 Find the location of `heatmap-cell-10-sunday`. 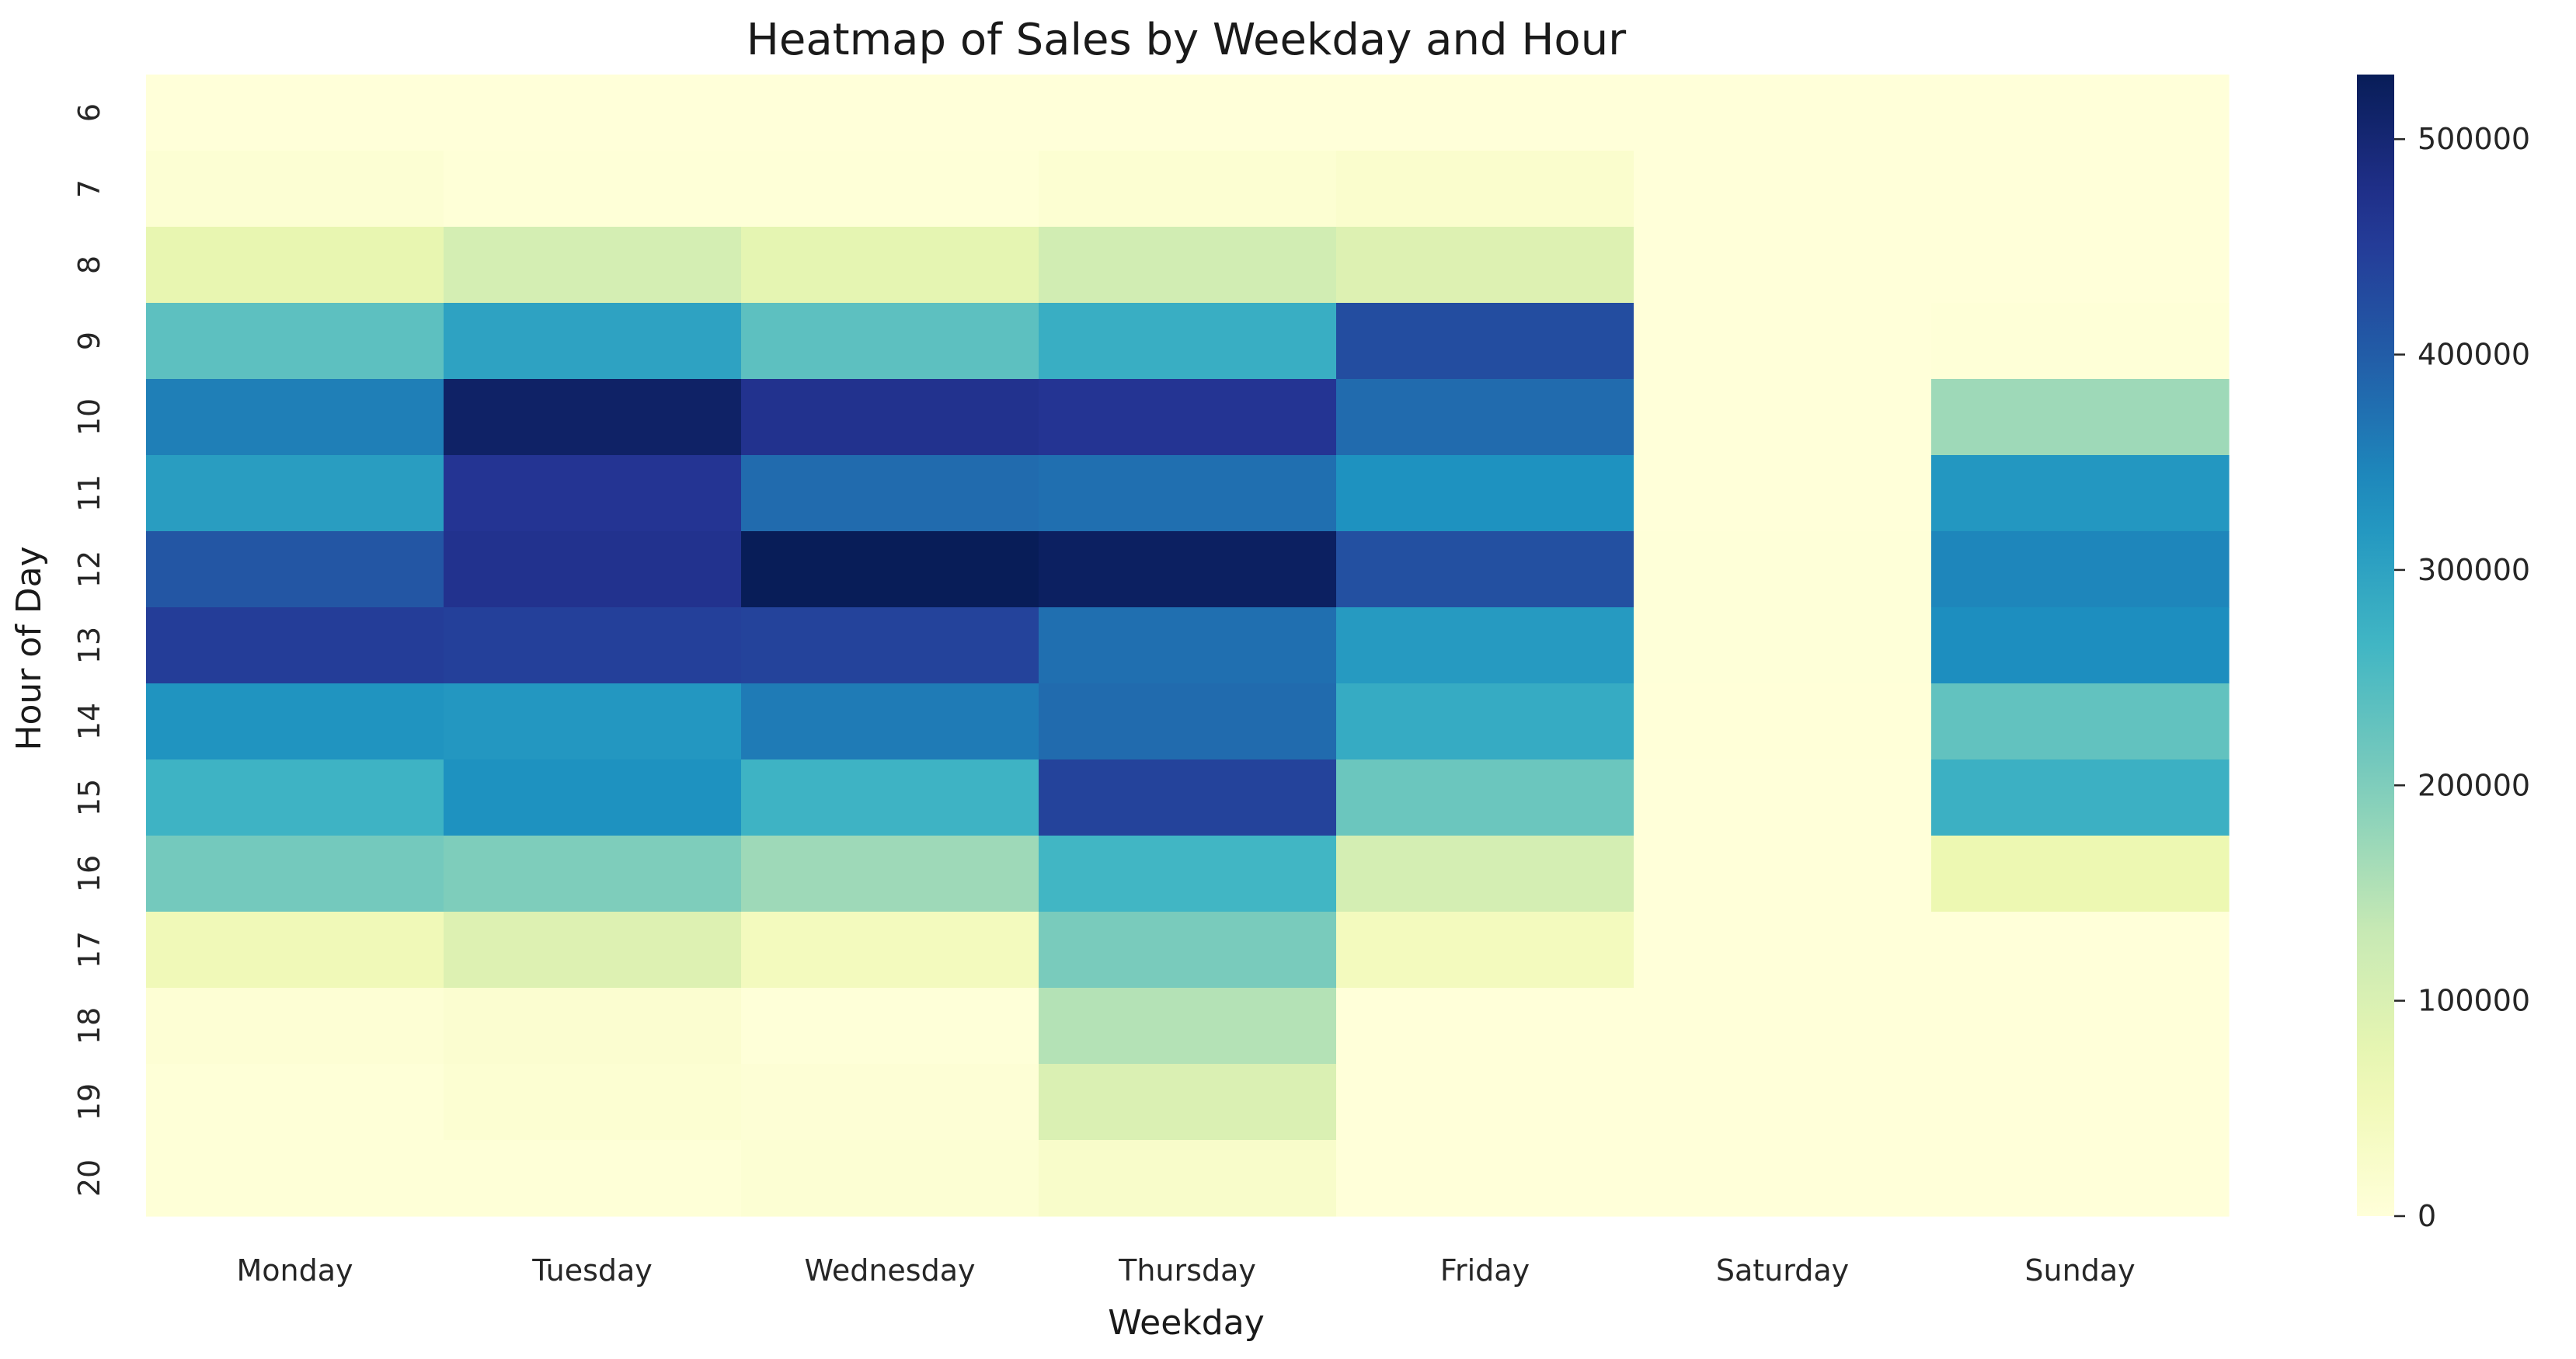

heatmap-cell-10-sunday is located at coordinates (2080, 418).